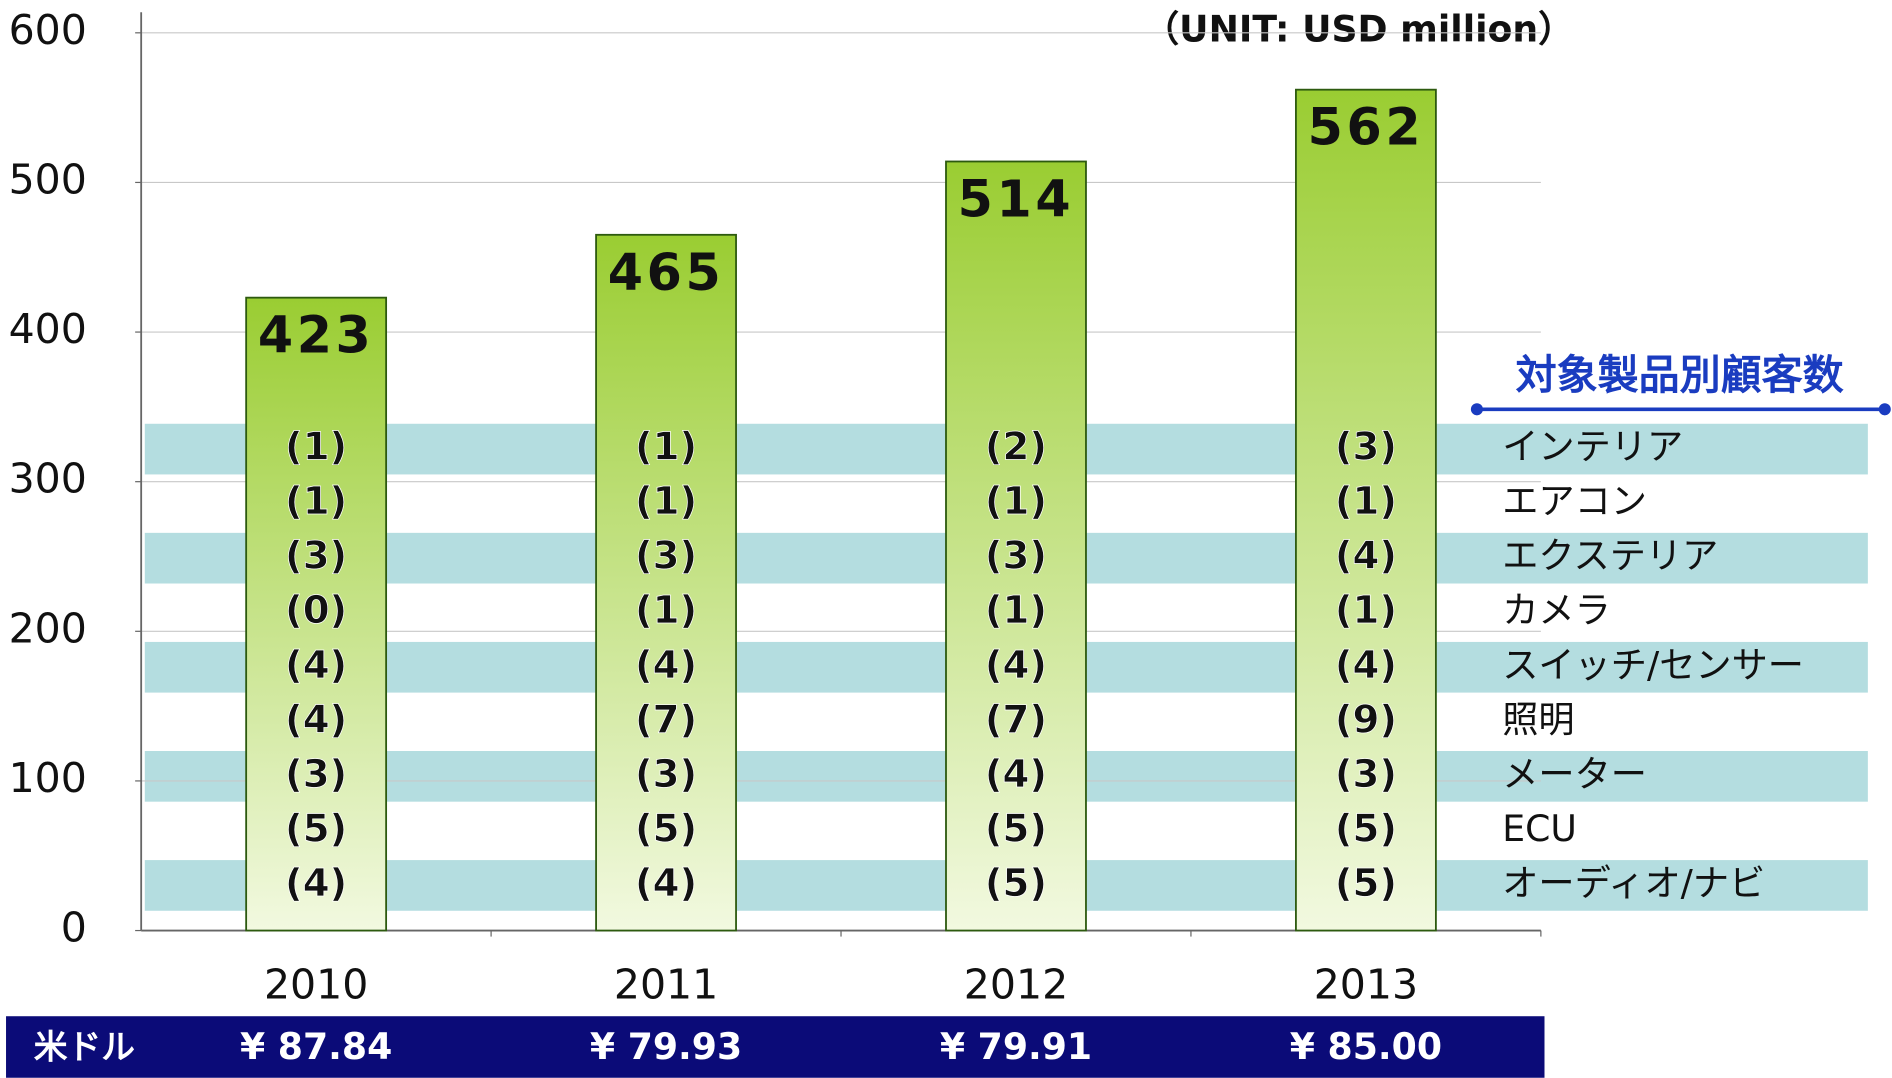 This screenshot has width=1892, height=1078. What do you see at coordinates (1016, 447) in the screenshot?
I see `table-cell: (2)` at bounding box center [1016, 447].